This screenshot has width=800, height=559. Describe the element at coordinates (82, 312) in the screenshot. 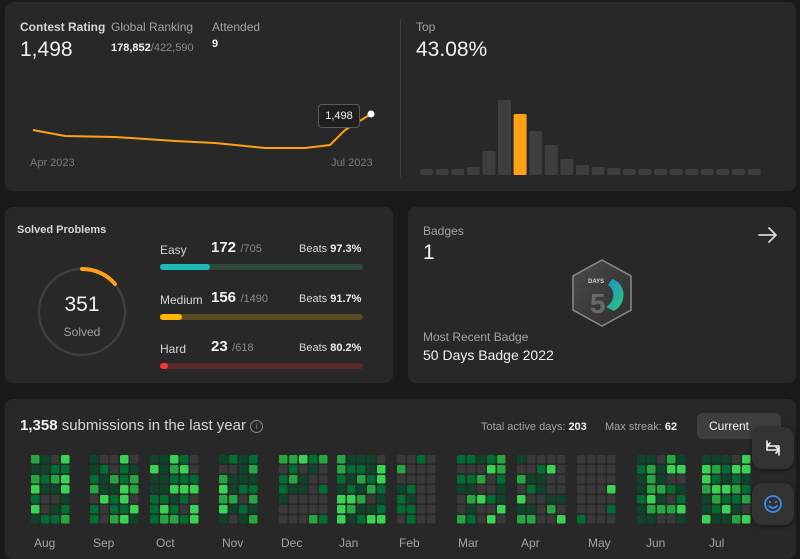

I see `solved-ring` at that location.